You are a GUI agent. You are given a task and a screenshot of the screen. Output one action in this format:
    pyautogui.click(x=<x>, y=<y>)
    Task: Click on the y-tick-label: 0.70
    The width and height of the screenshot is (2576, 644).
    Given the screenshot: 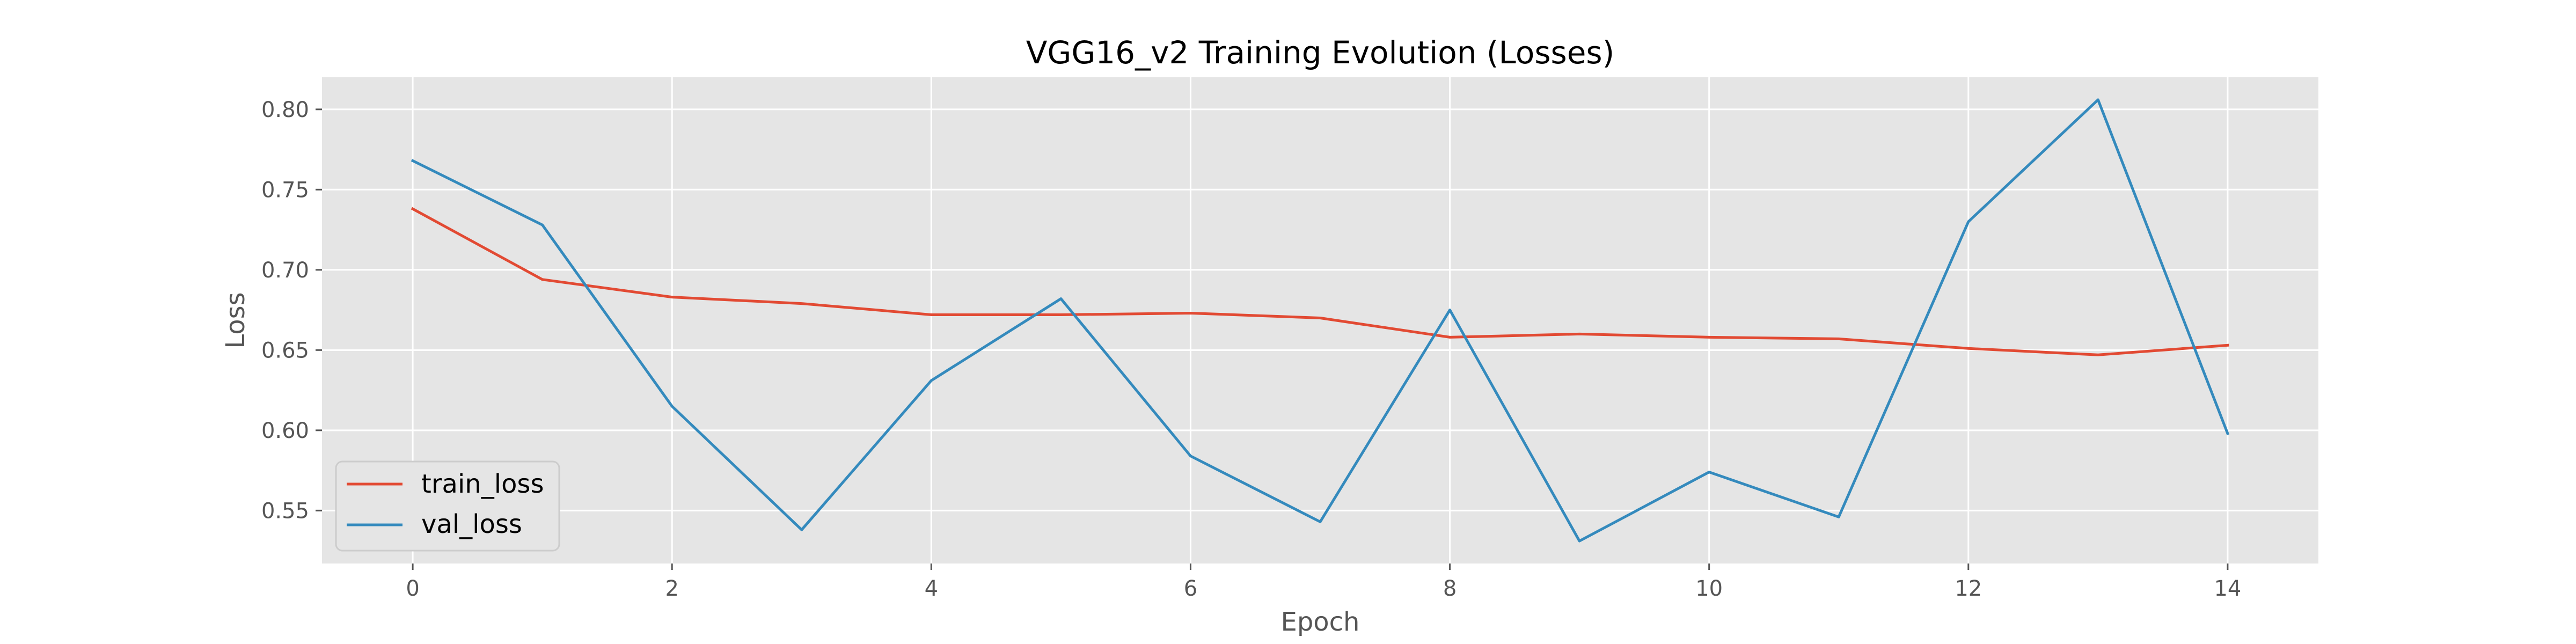 What is the action you would take?
    pyautogui.click(x=285, y=270)
    